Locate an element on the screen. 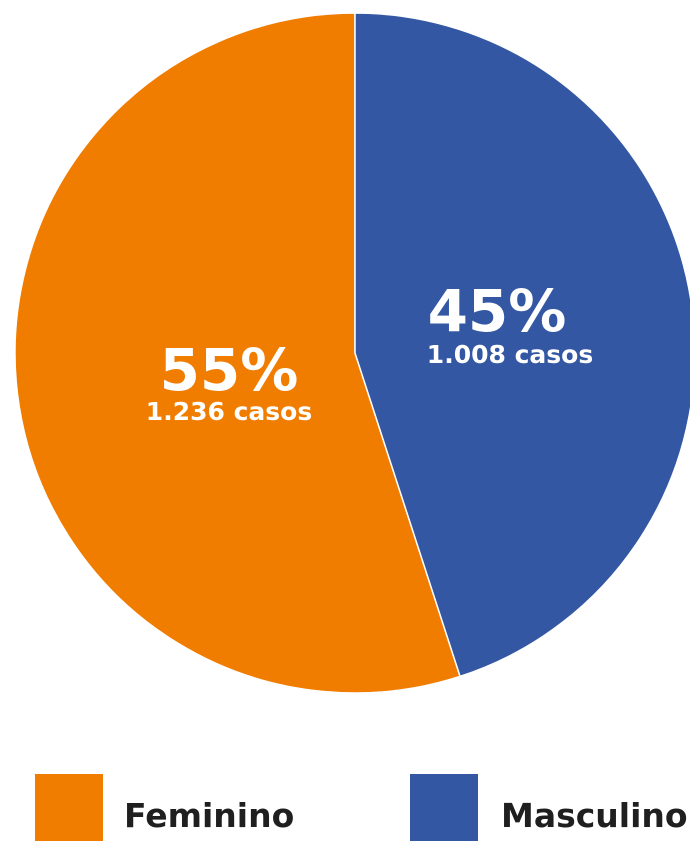 The height and width of the screenshot is (841, 690). legend: Feminino Masculino is located at coordinates (361, 807).